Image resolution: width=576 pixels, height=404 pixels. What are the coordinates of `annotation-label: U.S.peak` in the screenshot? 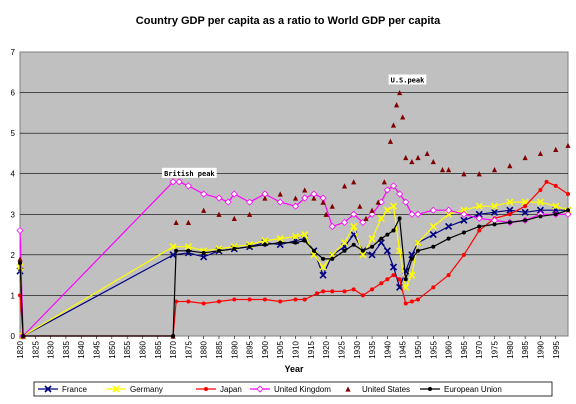 It's located at (408, 81).